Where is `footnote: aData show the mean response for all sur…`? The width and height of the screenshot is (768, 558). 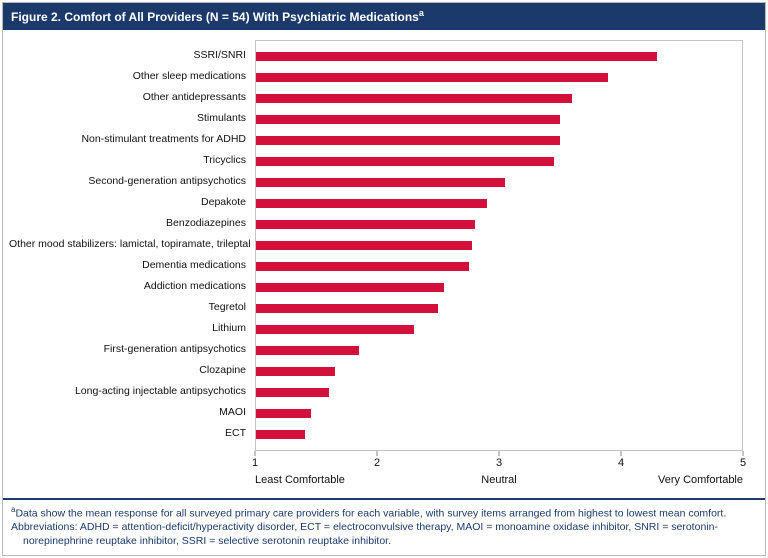 footnote: aData show the mean response for all sur… is located at coordinates (384, 526).